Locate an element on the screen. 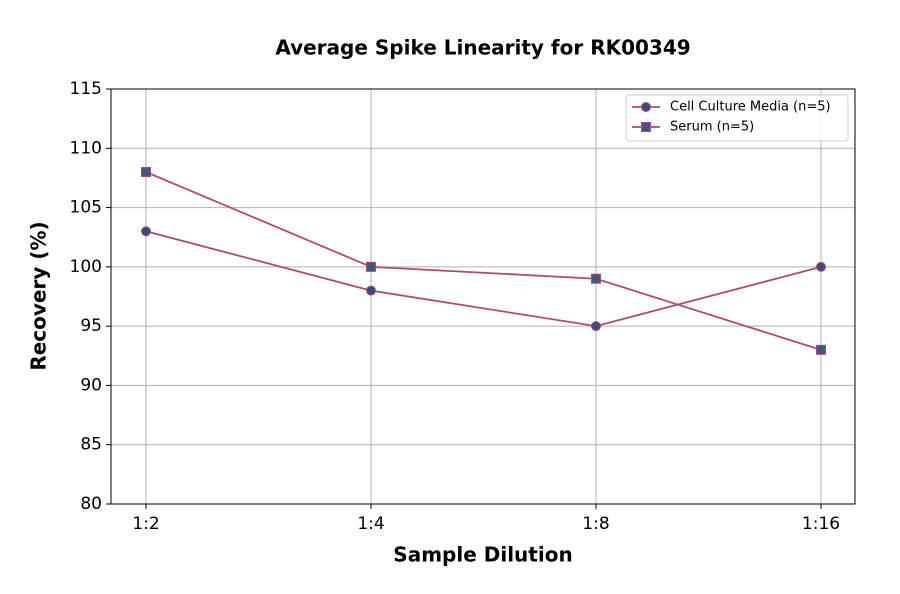 This screenshot has width=900, height=594. y-tick-label: 110 is located at coordinates (86, 148).